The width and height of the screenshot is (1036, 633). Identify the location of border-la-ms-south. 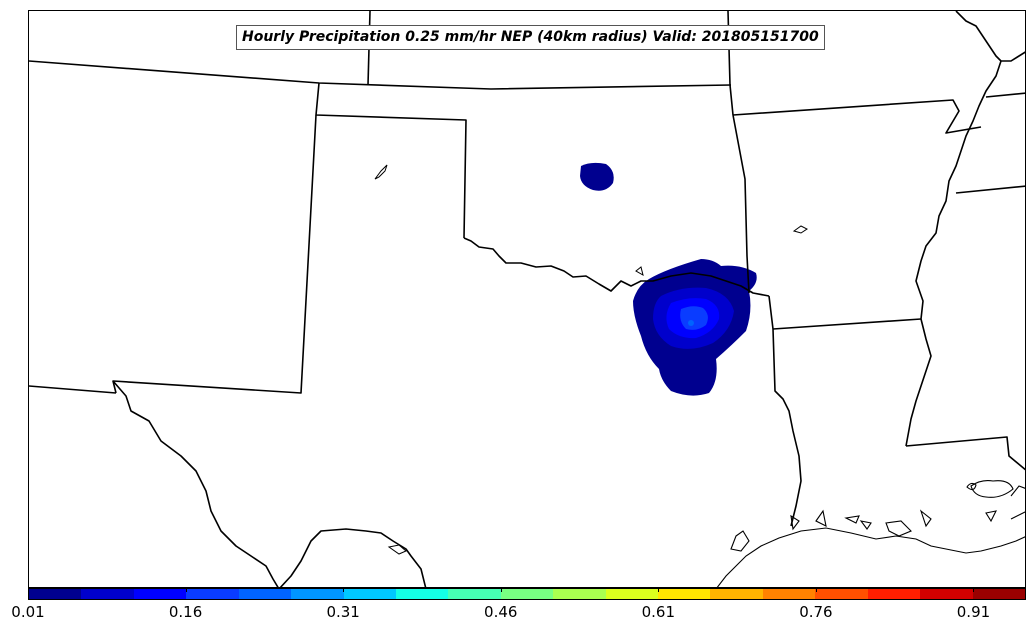
(965, 453).